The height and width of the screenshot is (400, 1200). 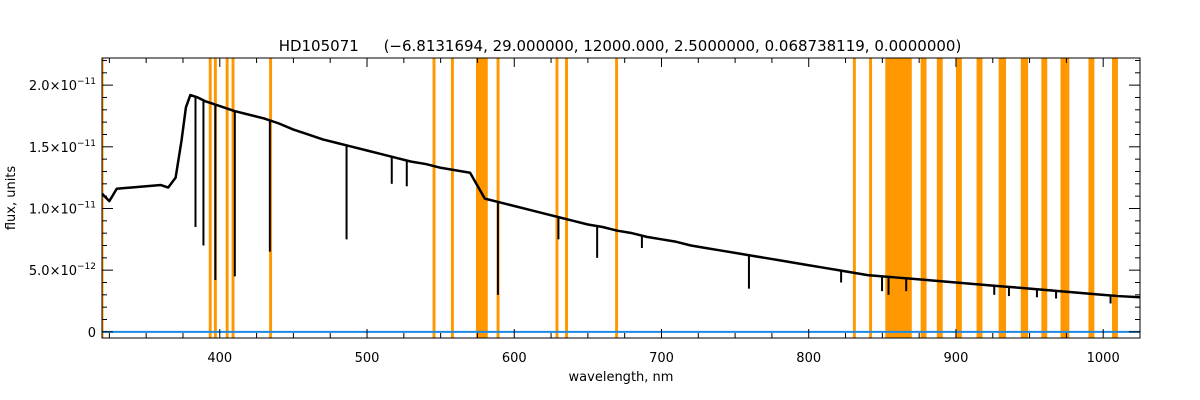 What do you see at coordinates (808, 358) in the screenshot?
I see `x-tick-label: 800` at bounding box center [808, 358].